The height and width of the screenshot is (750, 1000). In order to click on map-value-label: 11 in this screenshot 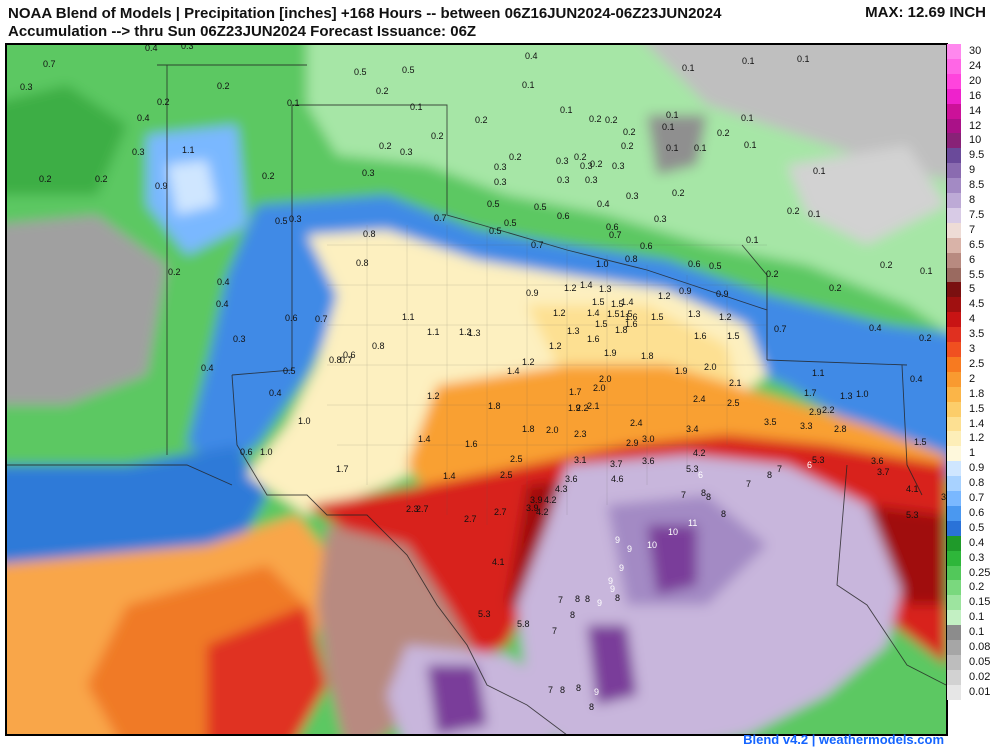, I will do `click(692, 523)`.